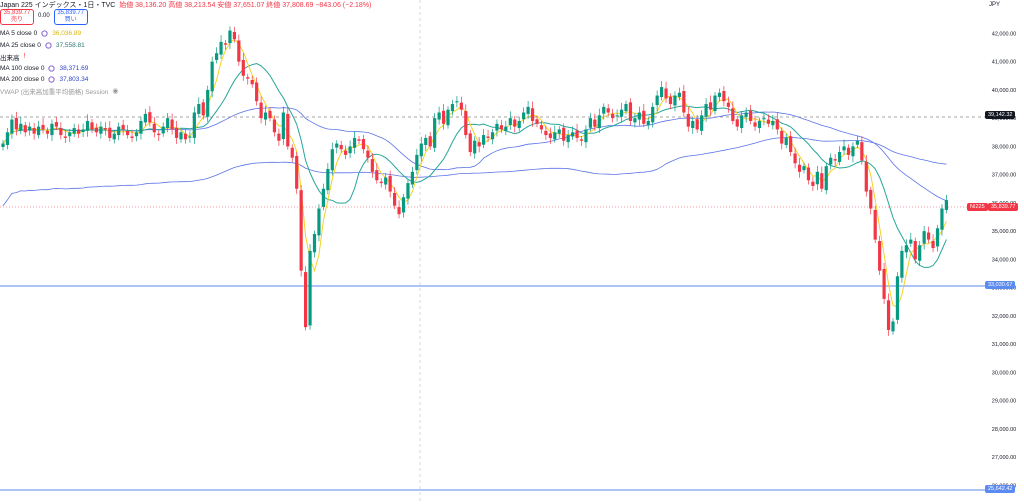 This screenshot has height=504, width=1024. Describe the element at coordinates (1004, 232) in the screenshot. I see `y-tick-label: 35,000.00` at that location.